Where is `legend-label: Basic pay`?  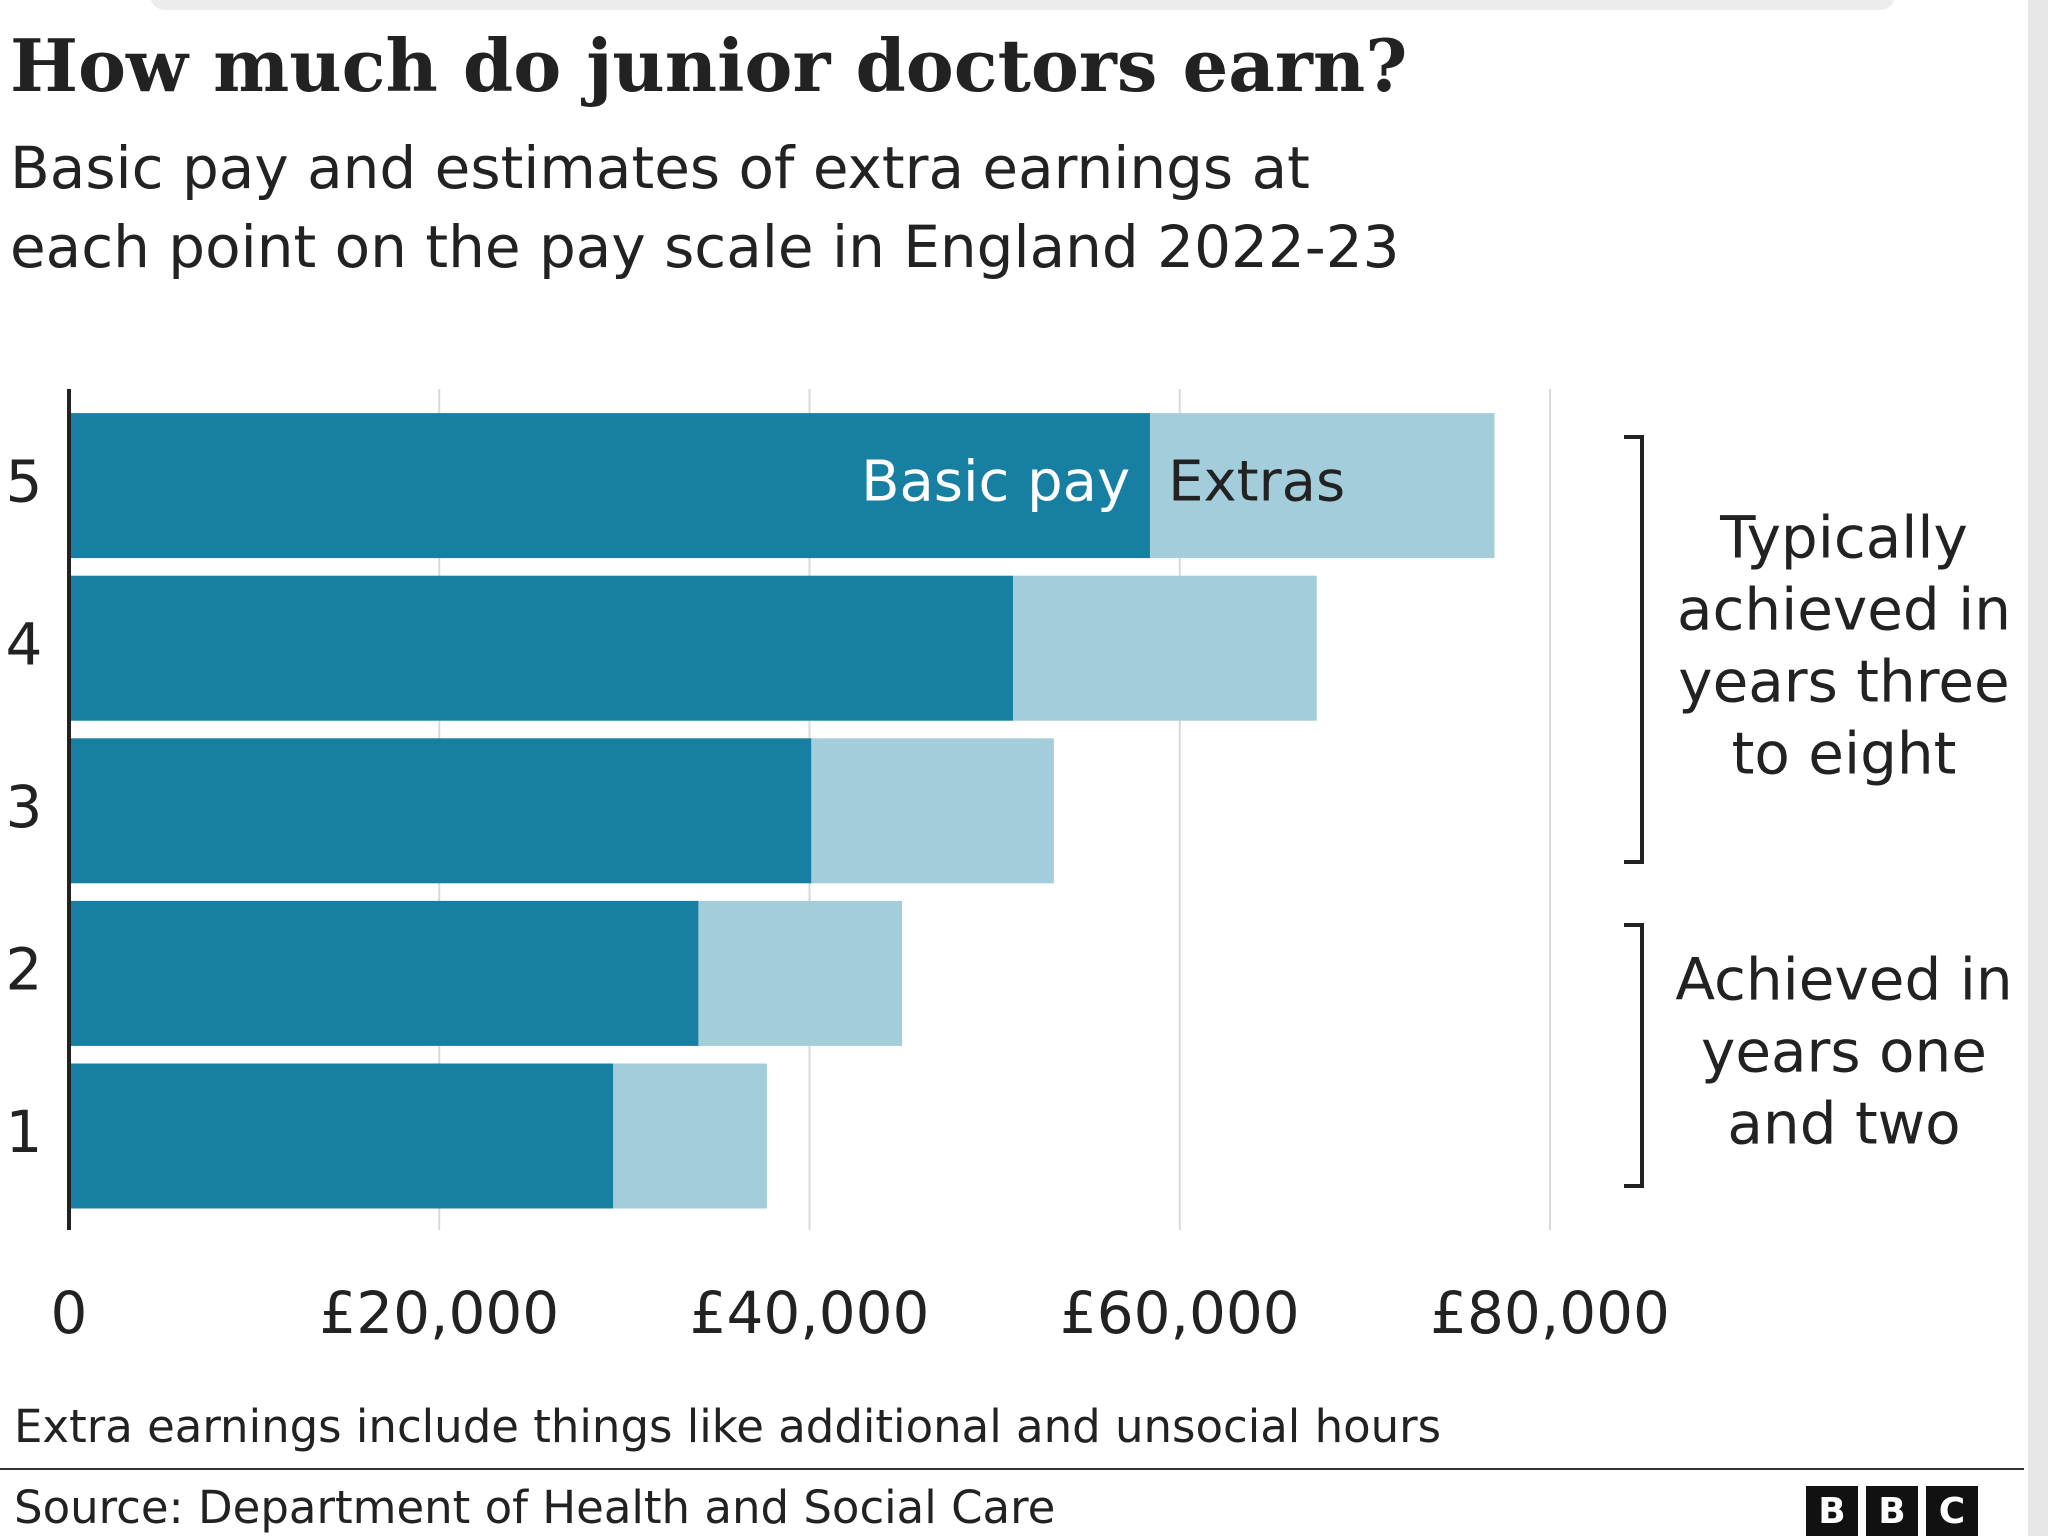
legend-label: Basic pay is located at coordinates (995, 482).